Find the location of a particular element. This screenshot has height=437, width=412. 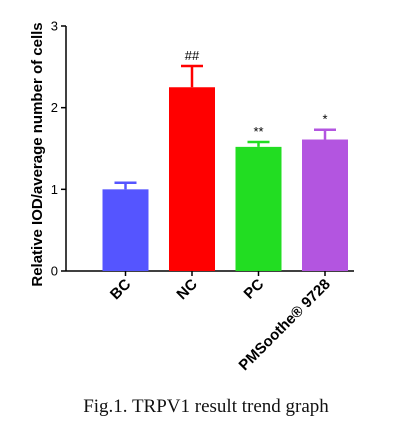

x-tick-label-1: NC is located at coordinates (186, 289).